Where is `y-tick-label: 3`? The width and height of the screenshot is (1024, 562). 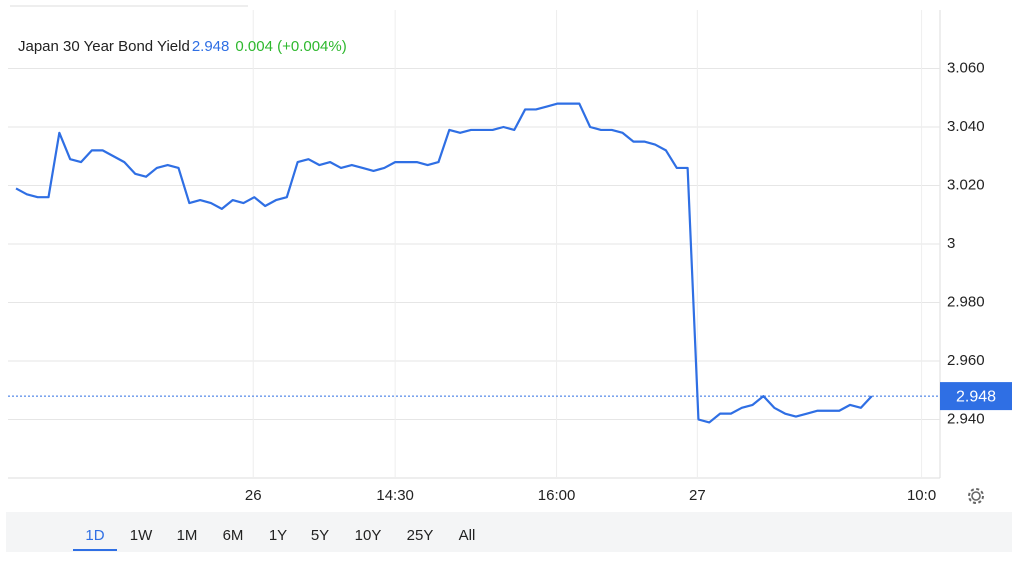
y-tick-label: 3 is located at coordinates (951, 243).